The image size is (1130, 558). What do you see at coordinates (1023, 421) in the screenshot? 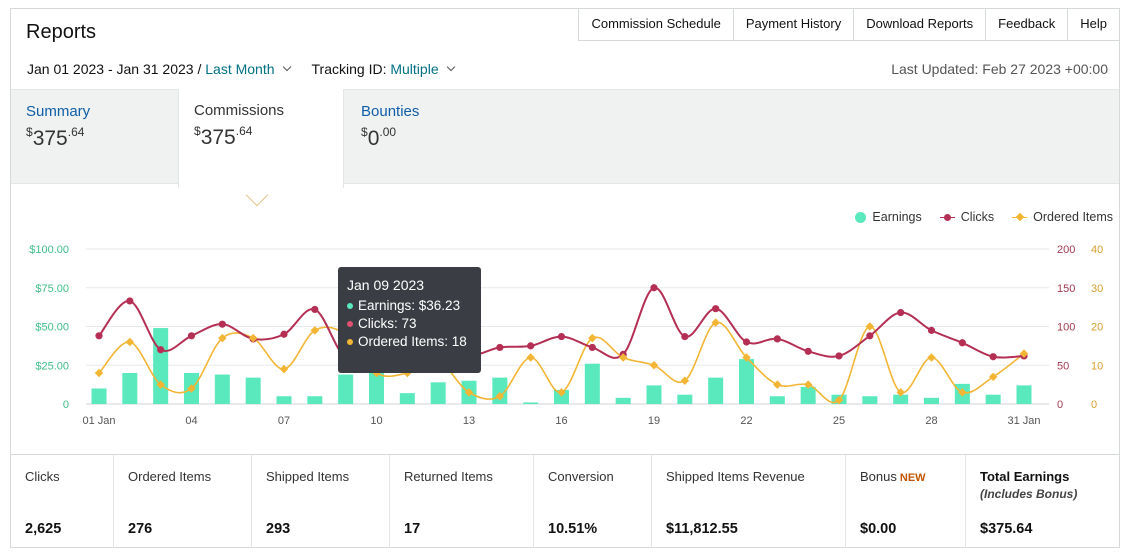
I see `x-tick-label: 31 Jan` at bounding box center [1023, 421].